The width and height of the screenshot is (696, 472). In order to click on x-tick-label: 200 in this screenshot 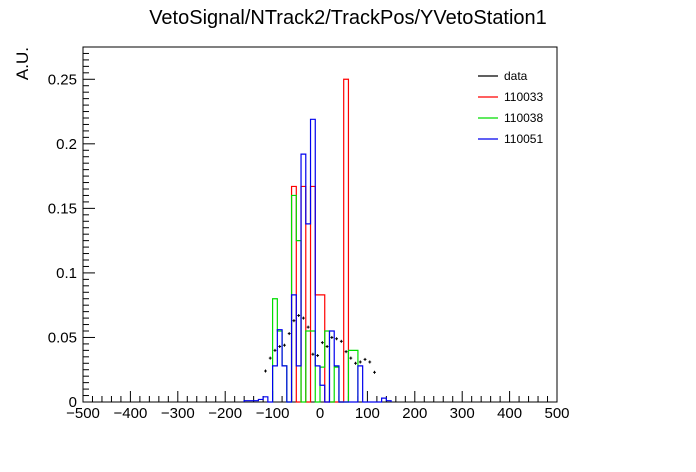, I will do `click(414, 413)`.